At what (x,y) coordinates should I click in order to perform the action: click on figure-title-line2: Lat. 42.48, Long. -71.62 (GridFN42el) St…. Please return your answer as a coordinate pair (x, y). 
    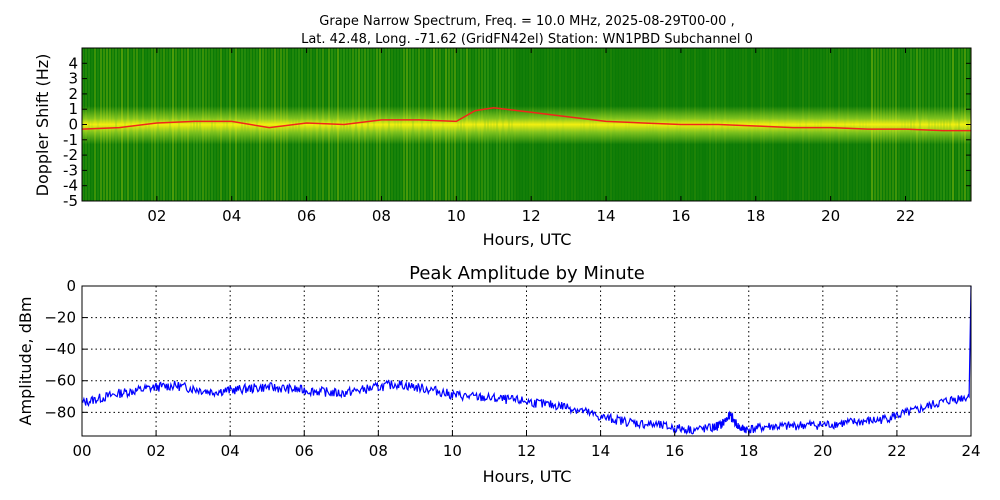
    Looking at the image, I should click on (527, 39).